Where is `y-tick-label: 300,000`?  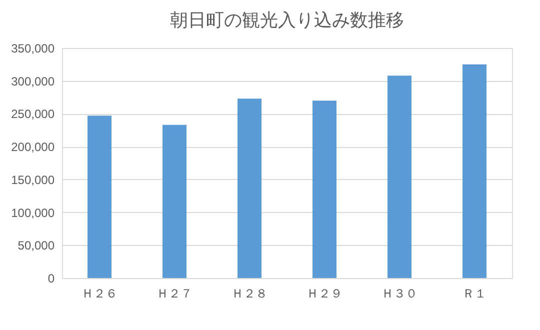
y-tick-label: 300,000 is located at coordinates (33, 81).